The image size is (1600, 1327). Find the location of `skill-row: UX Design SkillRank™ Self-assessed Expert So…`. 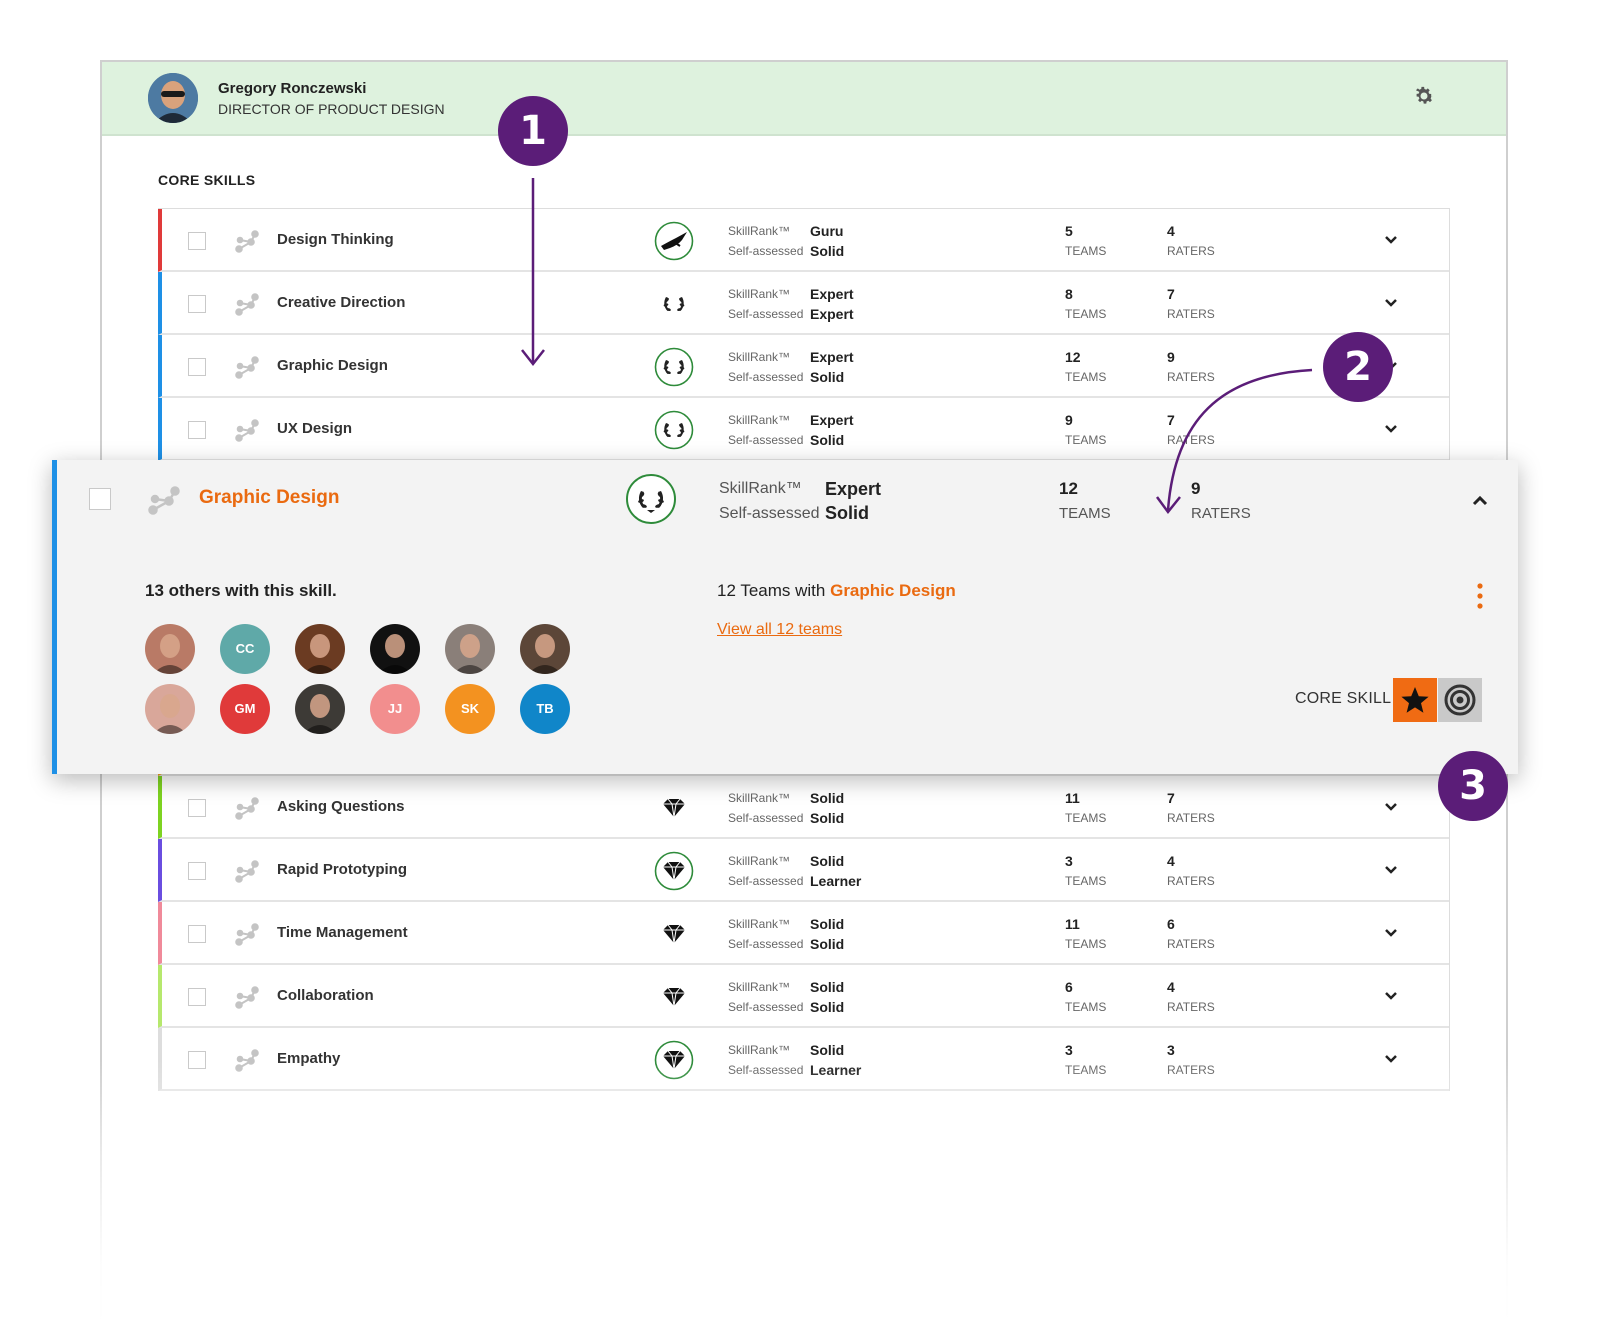

skill-row: UX Design SkillRank™ Self-assessed Expert So… is located at coordinates (803, 429).